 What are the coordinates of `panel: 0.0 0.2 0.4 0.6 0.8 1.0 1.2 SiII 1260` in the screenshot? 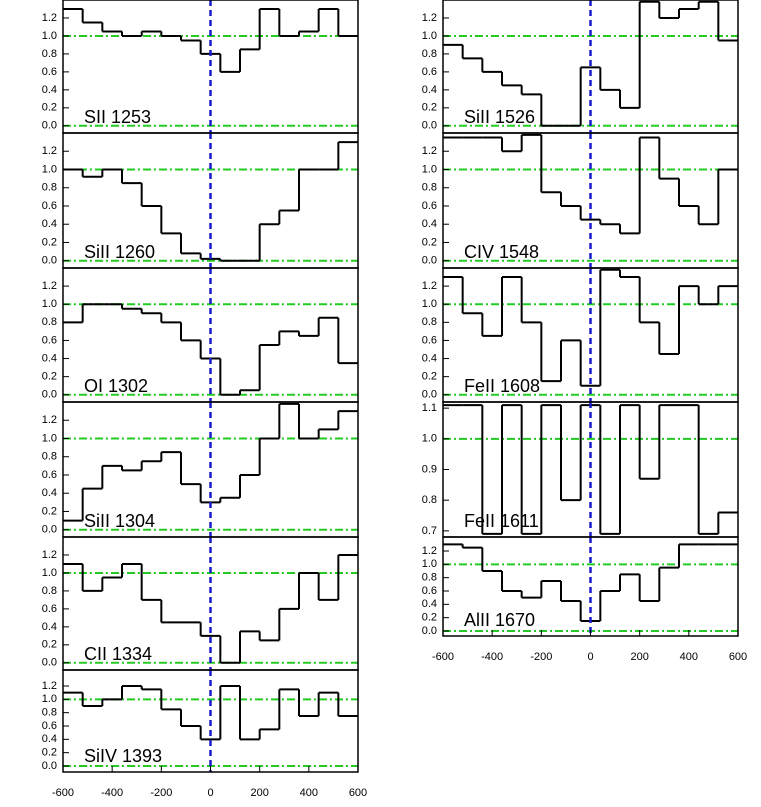 It's located at (200, 200).